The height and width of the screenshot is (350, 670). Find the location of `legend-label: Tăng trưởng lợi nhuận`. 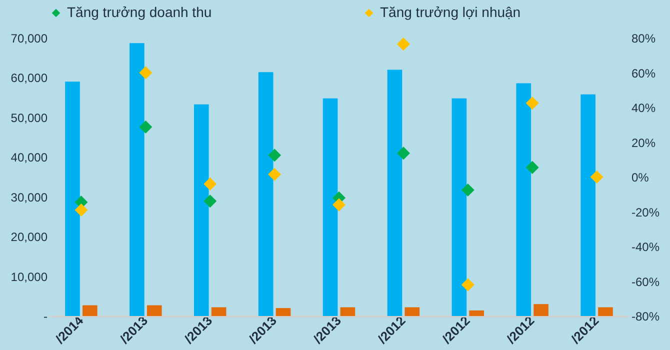

legend-label: Tăng trưởng lợi nhuận is located at coordinates (450, 12).